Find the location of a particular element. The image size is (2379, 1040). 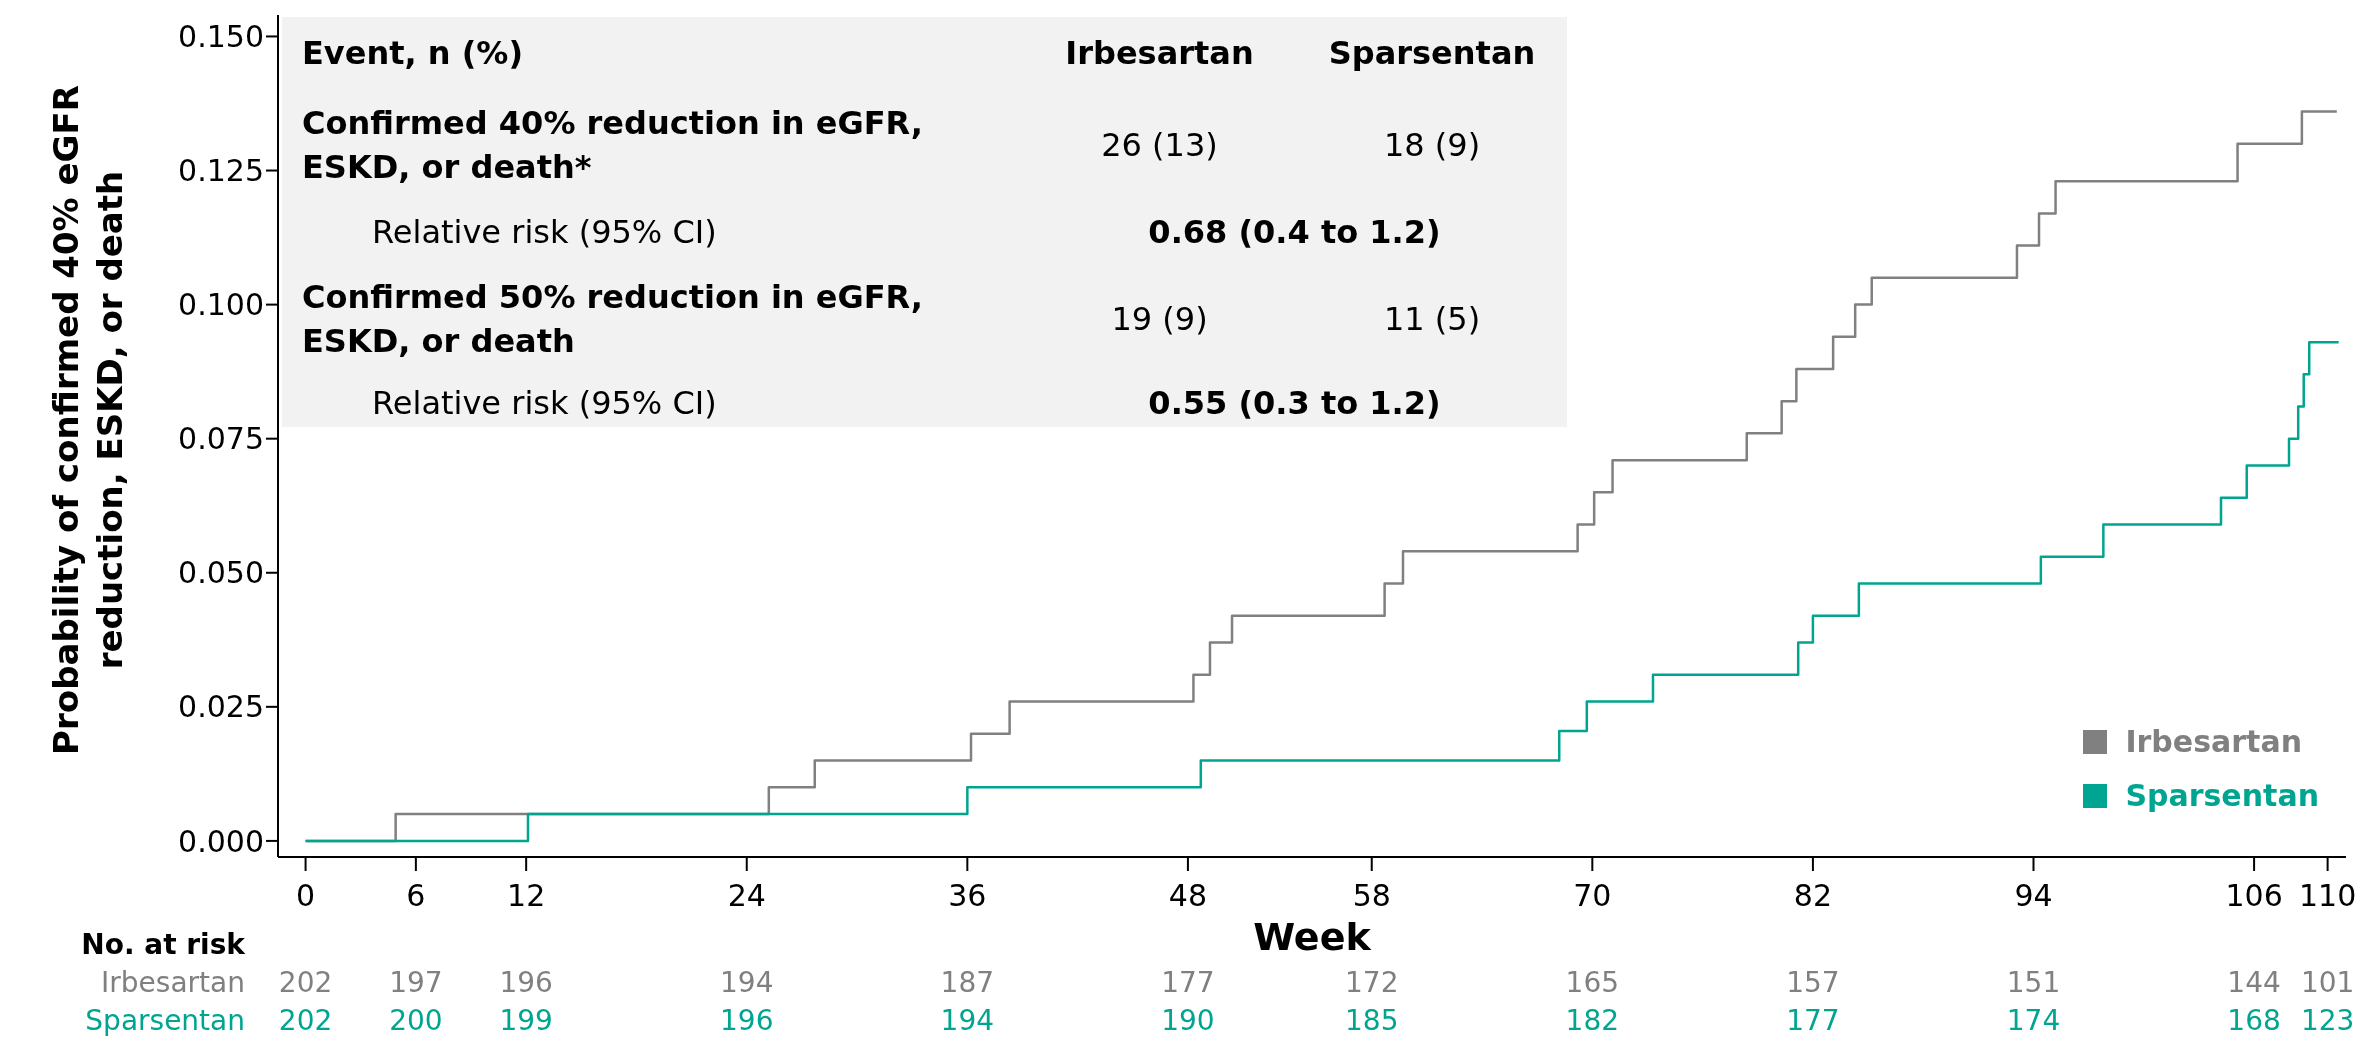

text: 187 is located at coordinates (967, 982).